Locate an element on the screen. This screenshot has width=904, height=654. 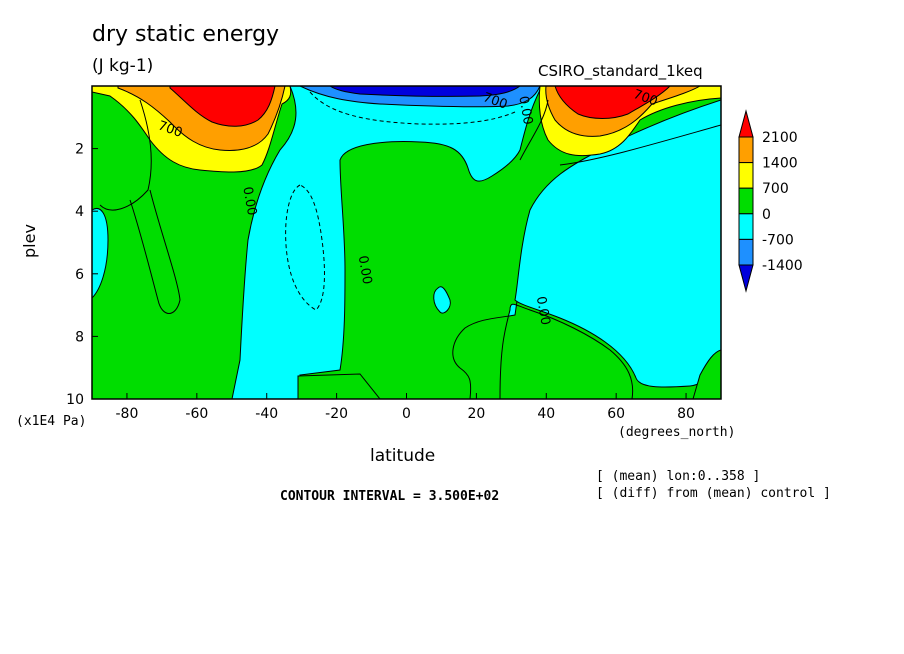
y-tick-label: 10 is located at coordinates (75, 400).